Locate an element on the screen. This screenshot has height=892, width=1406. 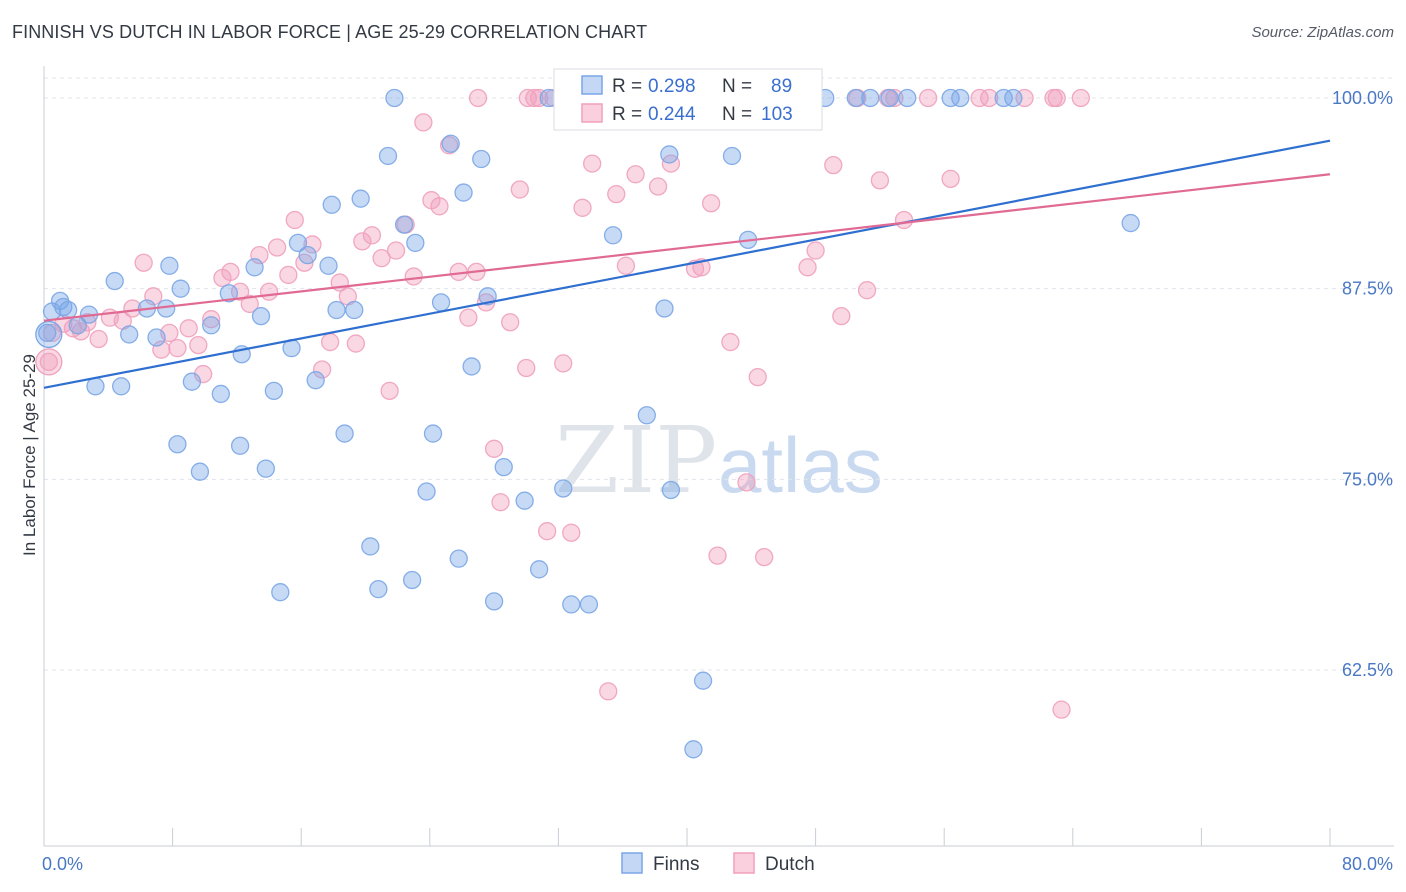
y-tick-label-1: 75.0% is located at coordinates (1367, 479).